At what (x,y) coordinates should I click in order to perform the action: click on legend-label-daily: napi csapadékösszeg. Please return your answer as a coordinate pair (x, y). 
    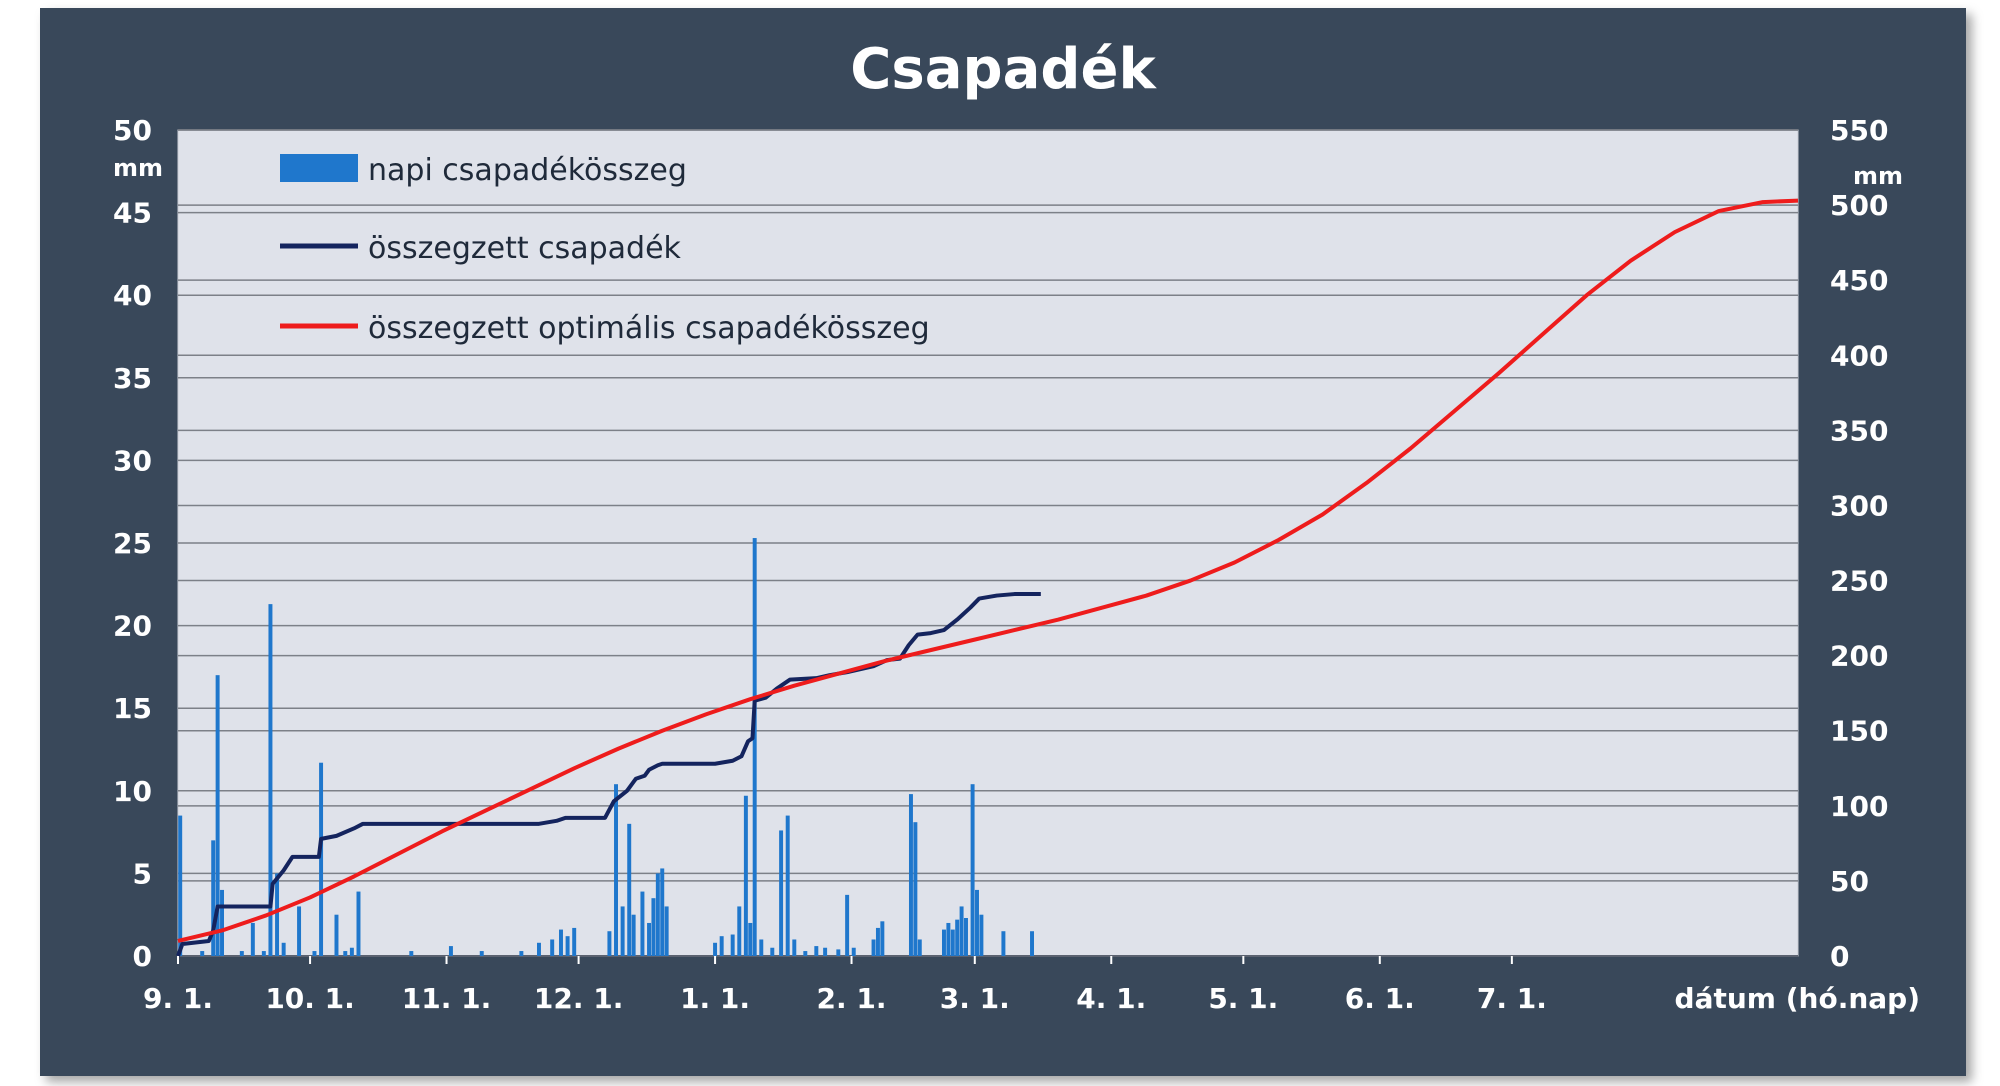
    Looking at the image, I should click on (527, 170).